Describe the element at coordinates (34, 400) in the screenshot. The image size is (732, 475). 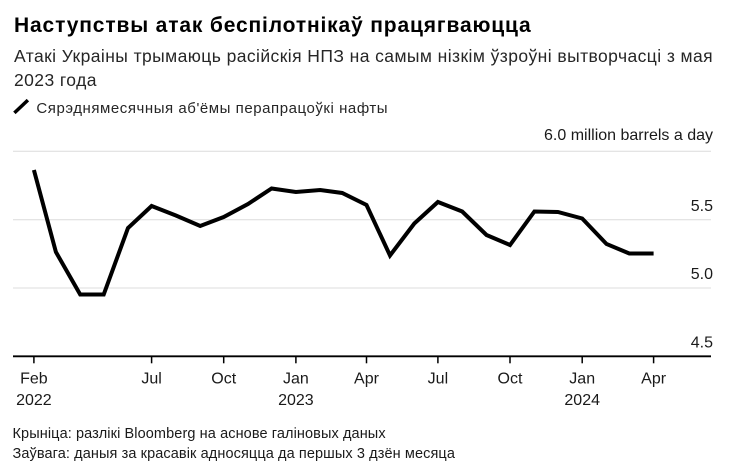
I see `svg-text: 2022` at that location.